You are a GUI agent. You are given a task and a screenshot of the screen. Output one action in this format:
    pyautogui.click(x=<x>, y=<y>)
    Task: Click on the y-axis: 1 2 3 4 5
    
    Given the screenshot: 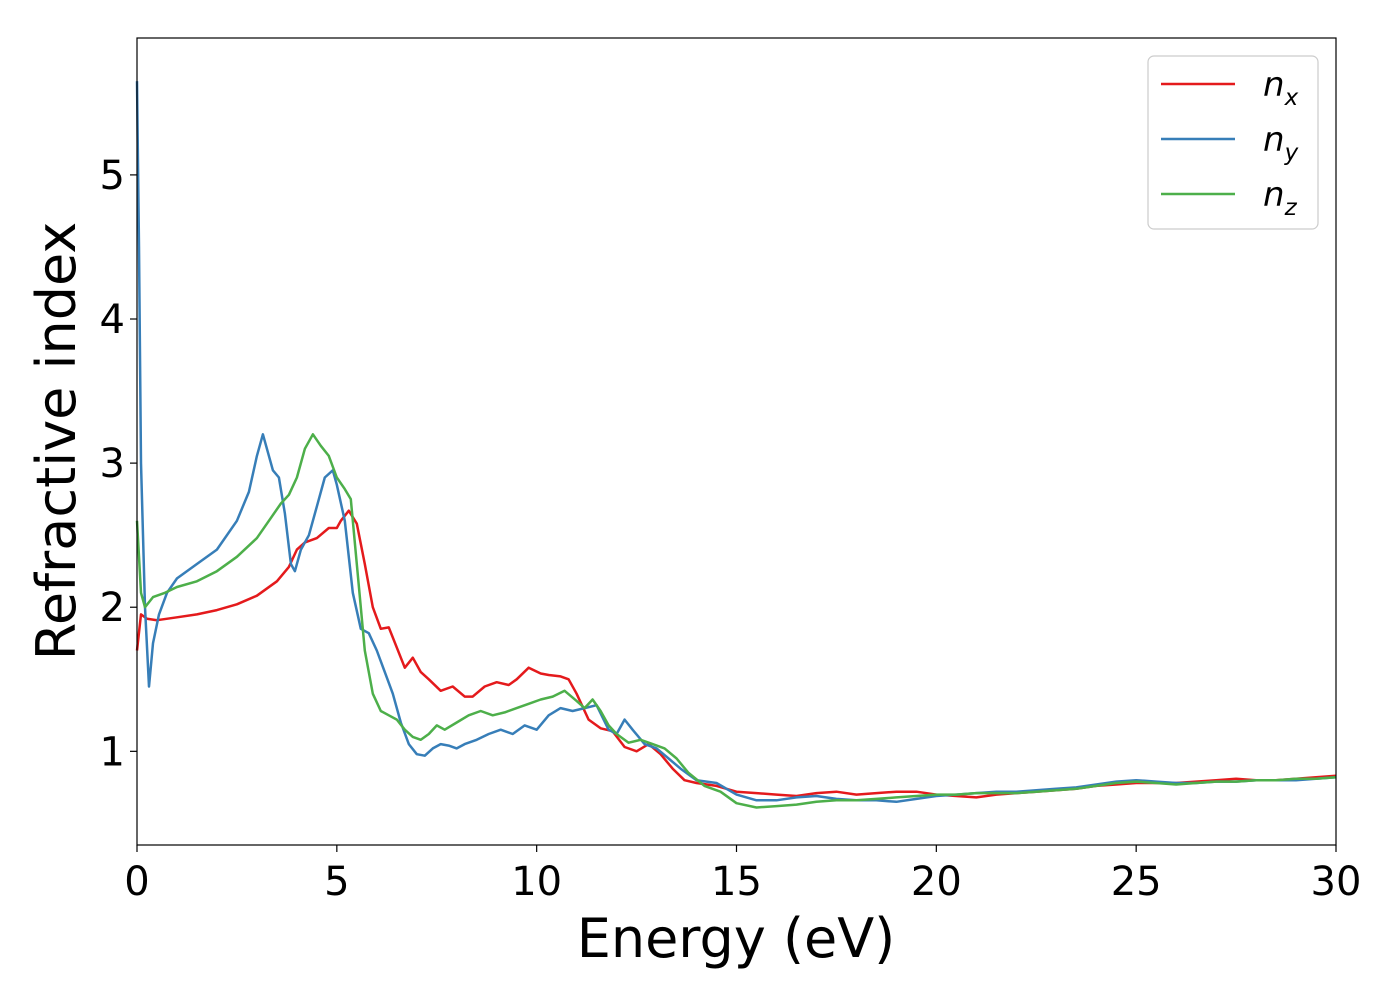 What is the action you would take?
    pyautogui.click(x=118, y=464)
    